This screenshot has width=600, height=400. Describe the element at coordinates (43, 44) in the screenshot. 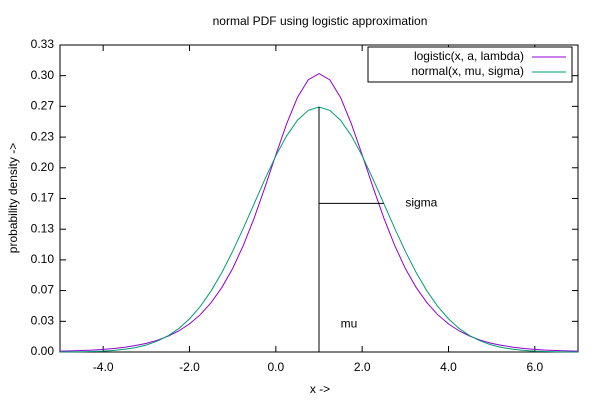

I see `y-tick-label: 0.33` at that location.